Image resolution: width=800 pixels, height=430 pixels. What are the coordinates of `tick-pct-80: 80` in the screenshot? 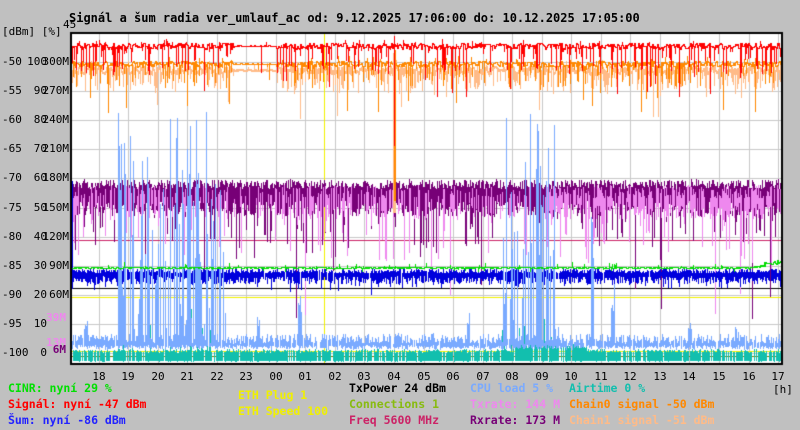 It's located at (40, 119).